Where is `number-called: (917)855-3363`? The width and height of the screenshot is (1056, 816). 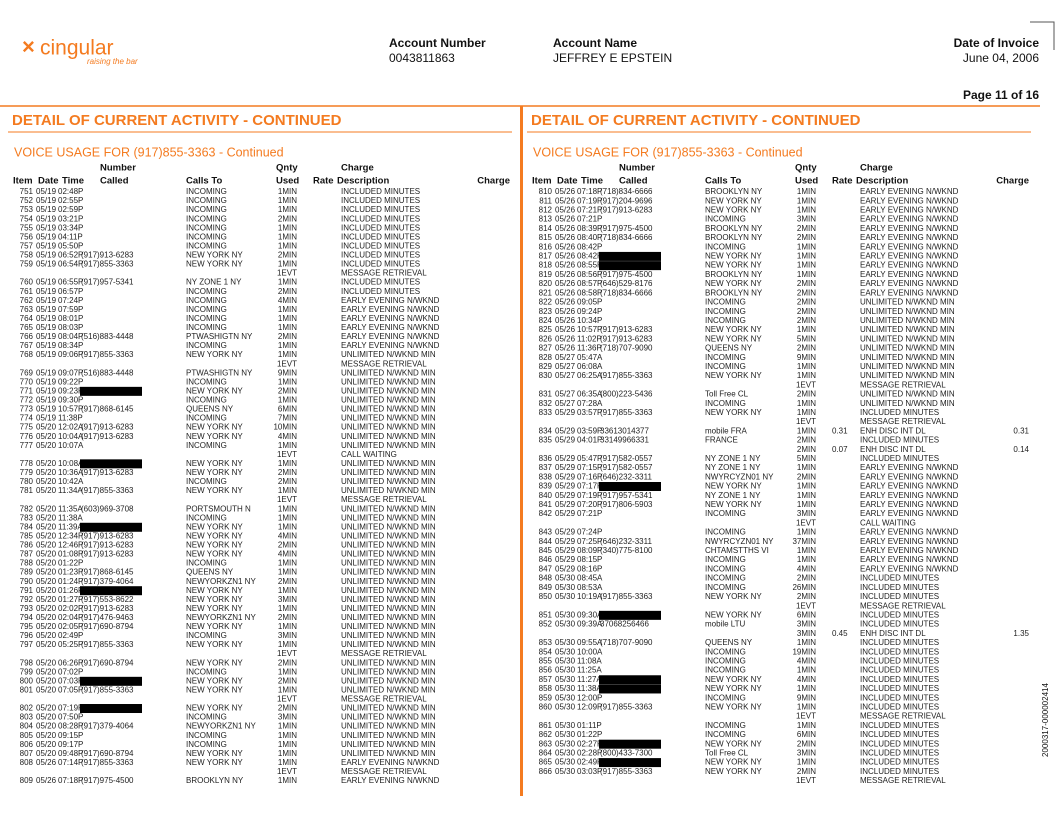
number-called: (917)855-3363 is located at coordinates (626, 375).